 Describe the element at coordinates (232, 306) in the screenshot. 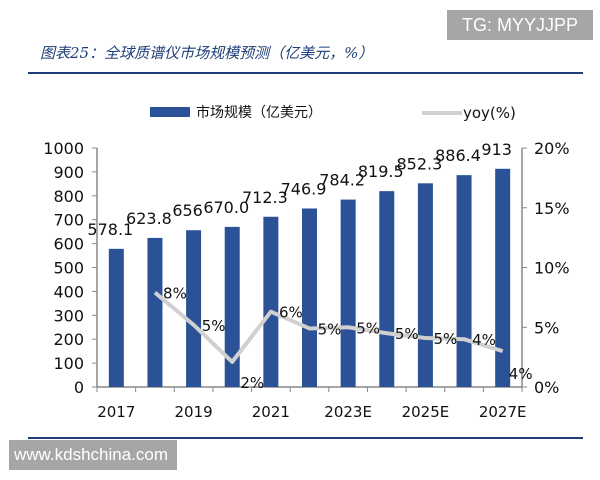

I see `bar-2020` at that location.